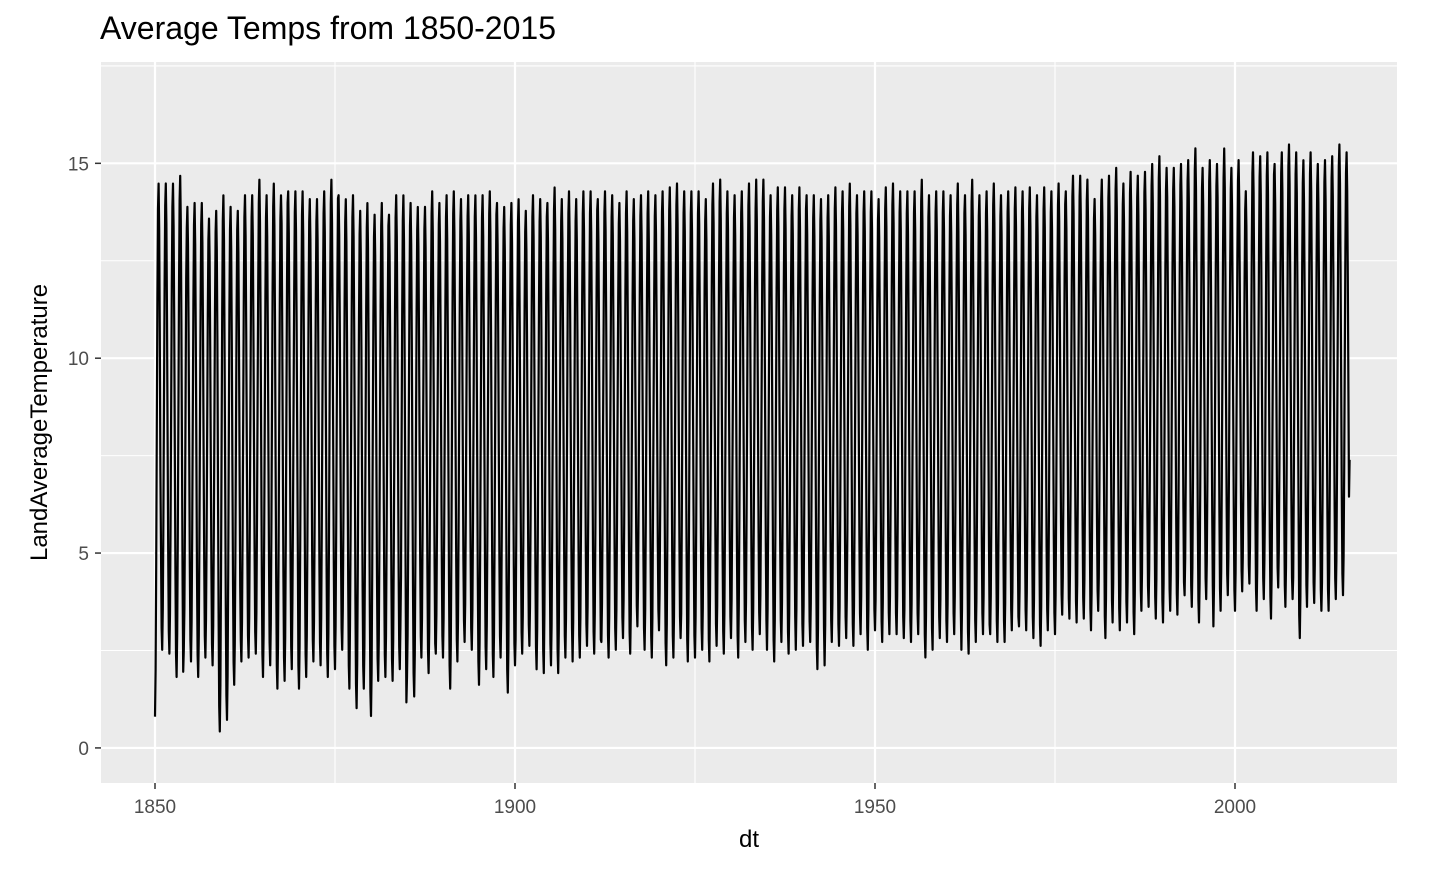  Describe the element at coordinates (39, 422) in the screenshot. I see `y-axis-title: LandAverageTemperature` at that location.